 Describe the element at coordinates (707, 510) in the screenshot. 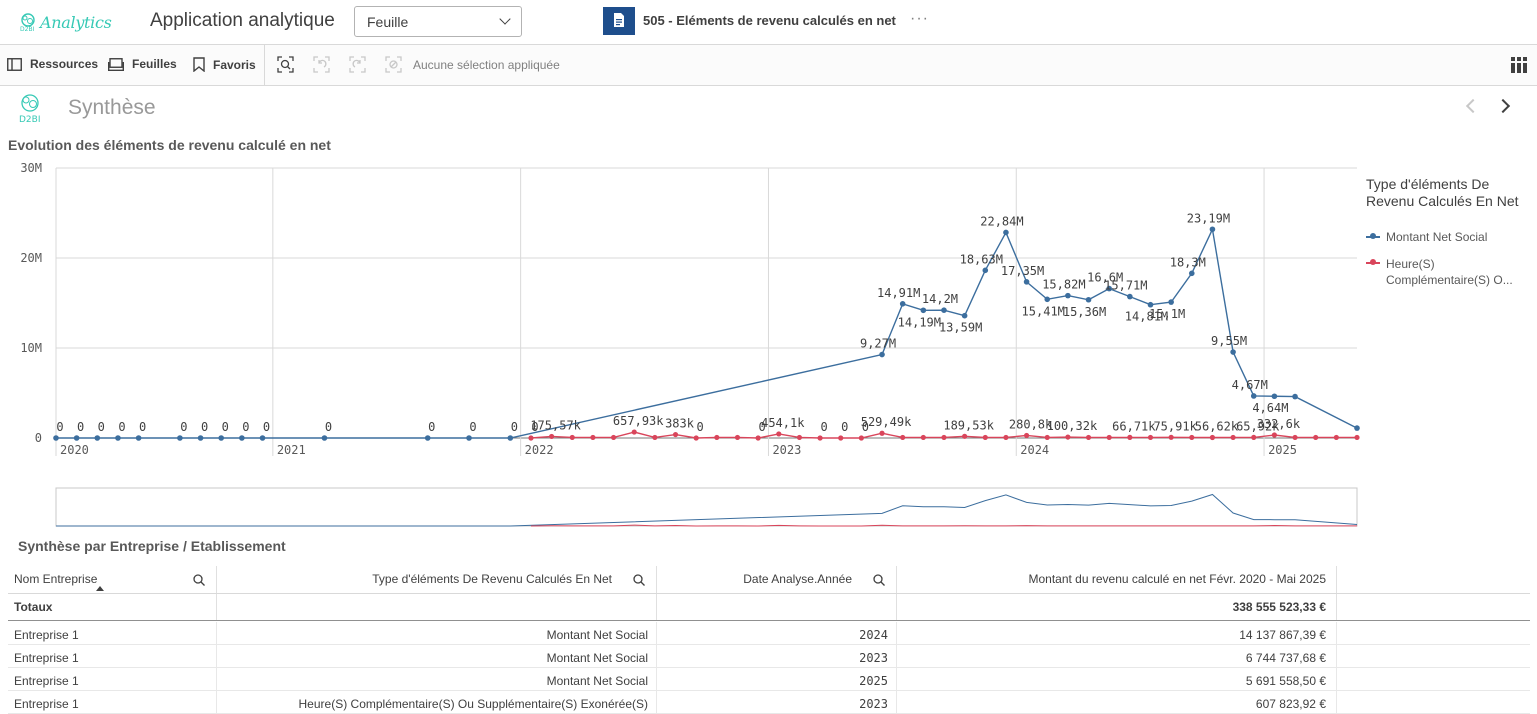

I see `mini-series-blue` at that location.